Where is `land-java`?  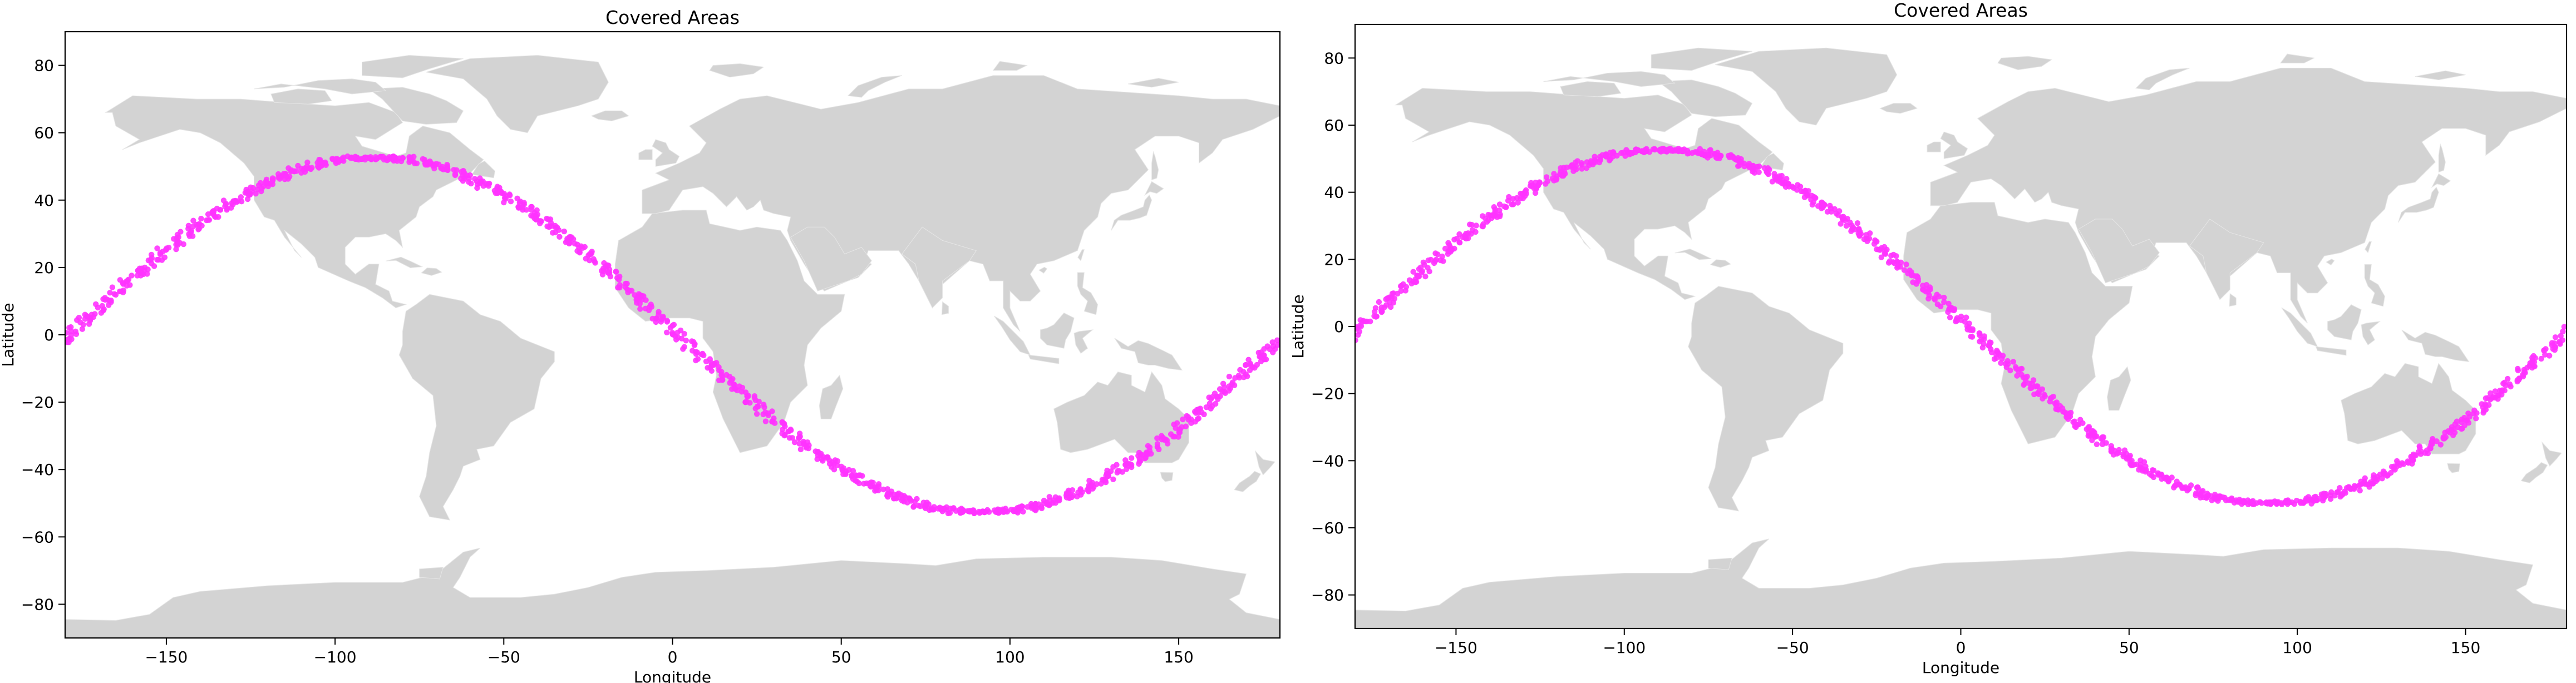
land-java is located at coordinates (1044, 359).